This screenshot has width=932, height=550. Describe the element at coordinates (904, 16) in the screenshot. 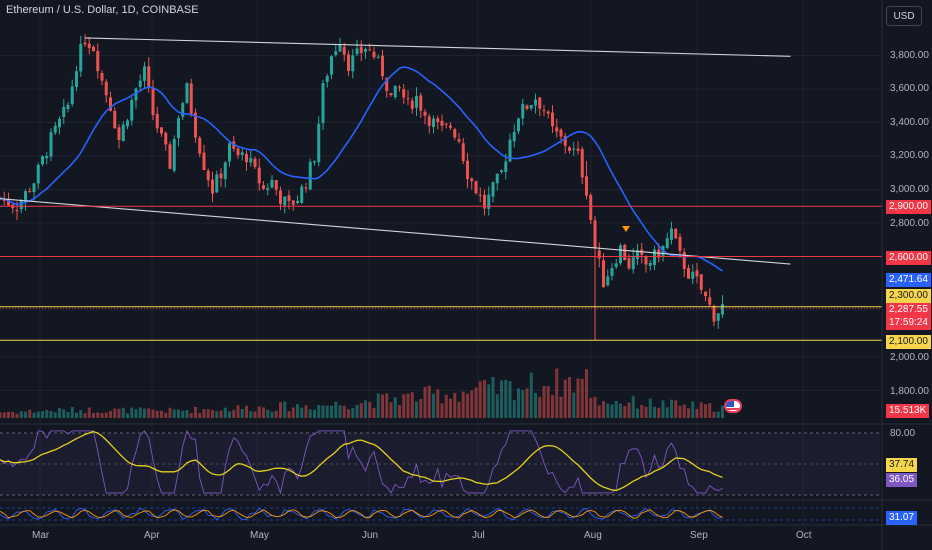

I see `currency-button: USD` at that location.